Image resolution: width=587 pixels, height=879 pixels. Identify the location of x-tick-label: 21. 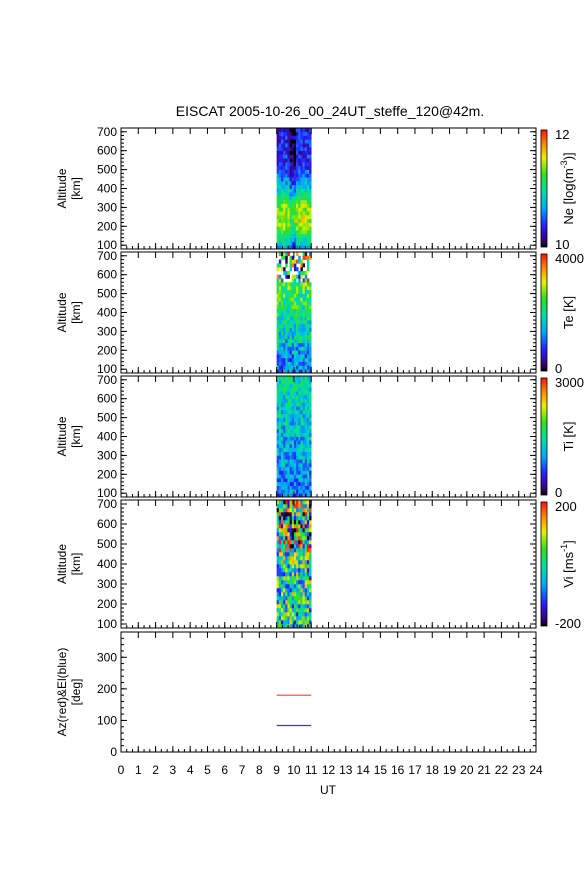
(484, 770).